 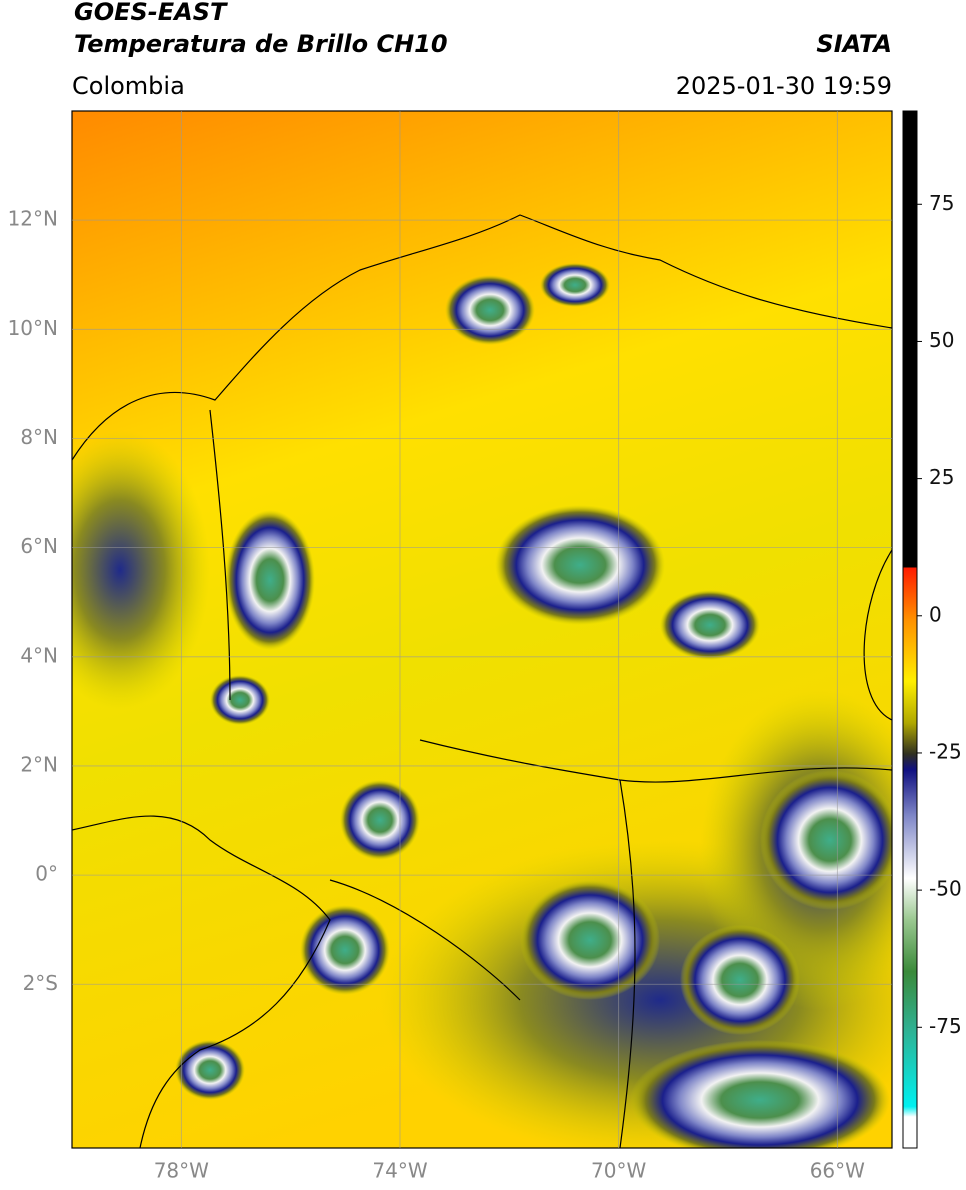 What do you see at coordinates (854, 44) in the screenshot?
I see `source: SIATA` at bounding box center [854, 44].